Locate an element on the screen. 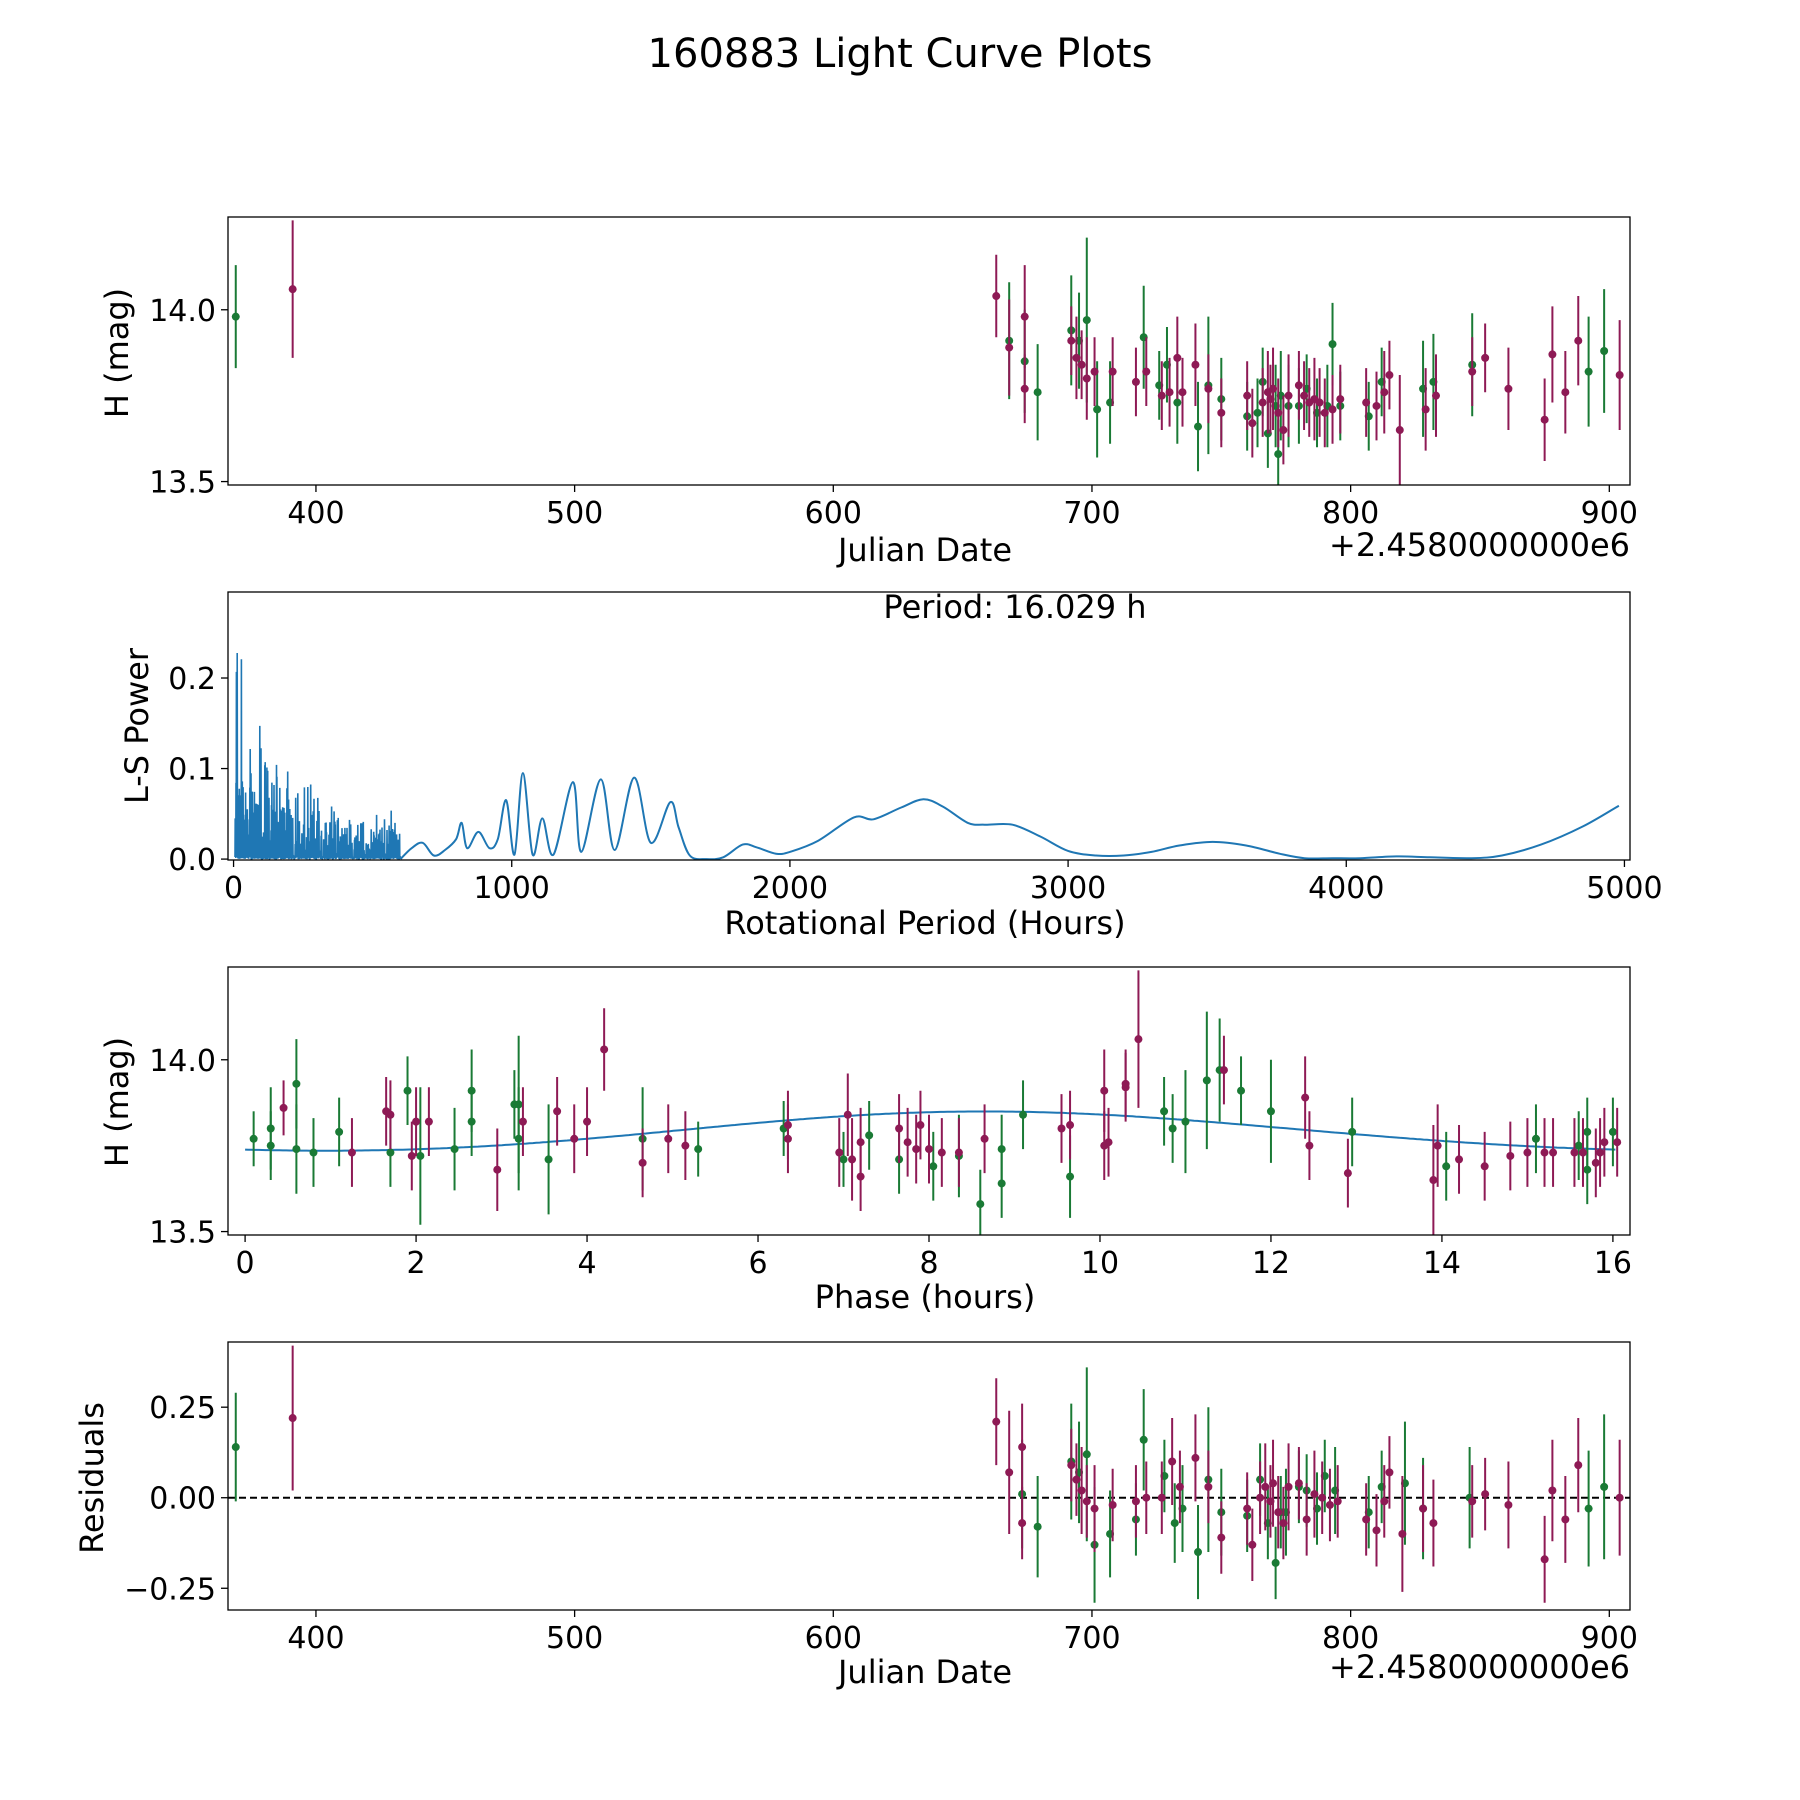 The image size is (1800, 1800). lightcurve-axes-frame is located at coordinates (929, 351).